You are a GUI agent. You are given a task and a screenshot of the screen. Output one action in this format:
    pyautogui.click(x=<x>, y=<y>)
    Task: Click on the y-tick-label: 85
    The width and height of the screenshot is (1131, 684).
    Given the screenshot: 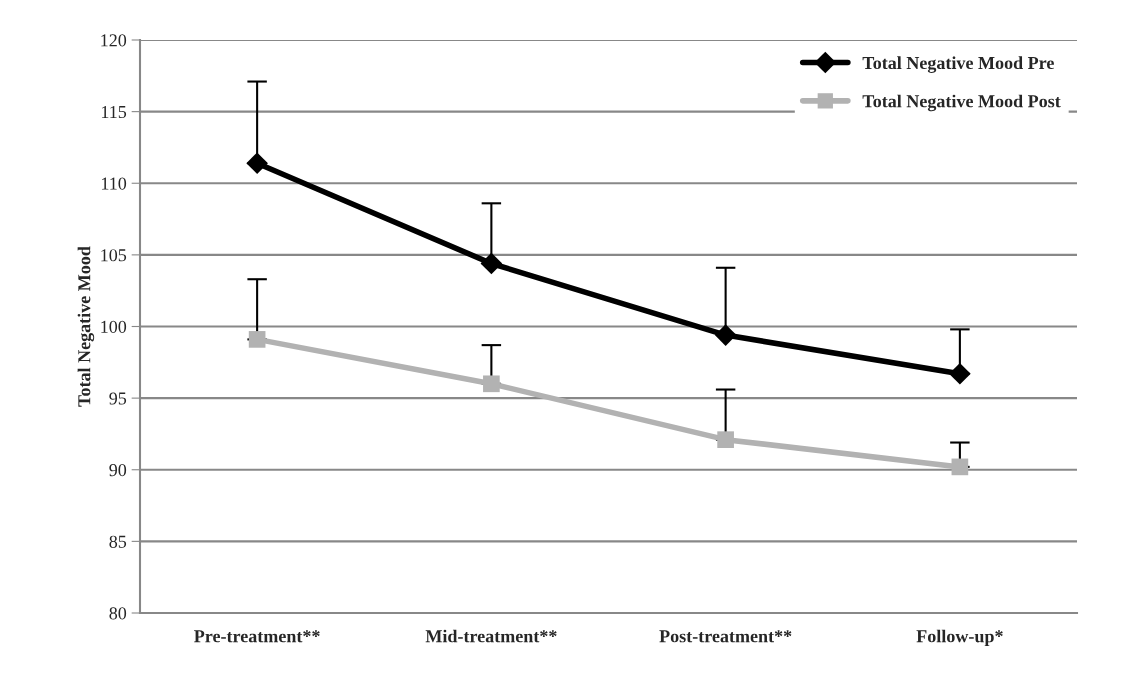 What is the action you would take?
    pyautogui.click(x=118, y=541)
    